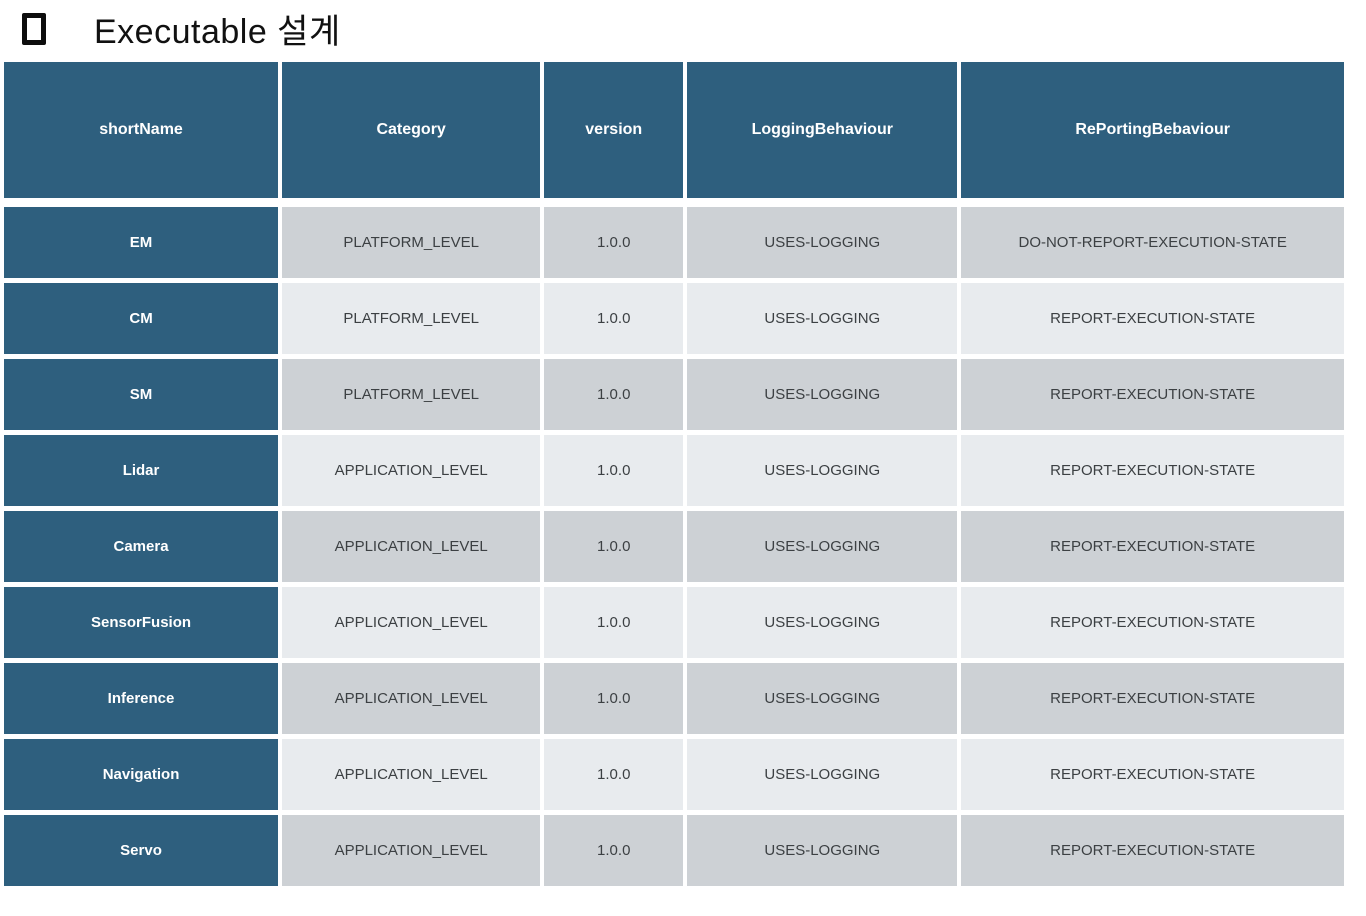 The height and width of the screenshot is (916, 1366). I want to click on column-header-loggingbehaviour: LoggingBehaviour, so click(822, 132).